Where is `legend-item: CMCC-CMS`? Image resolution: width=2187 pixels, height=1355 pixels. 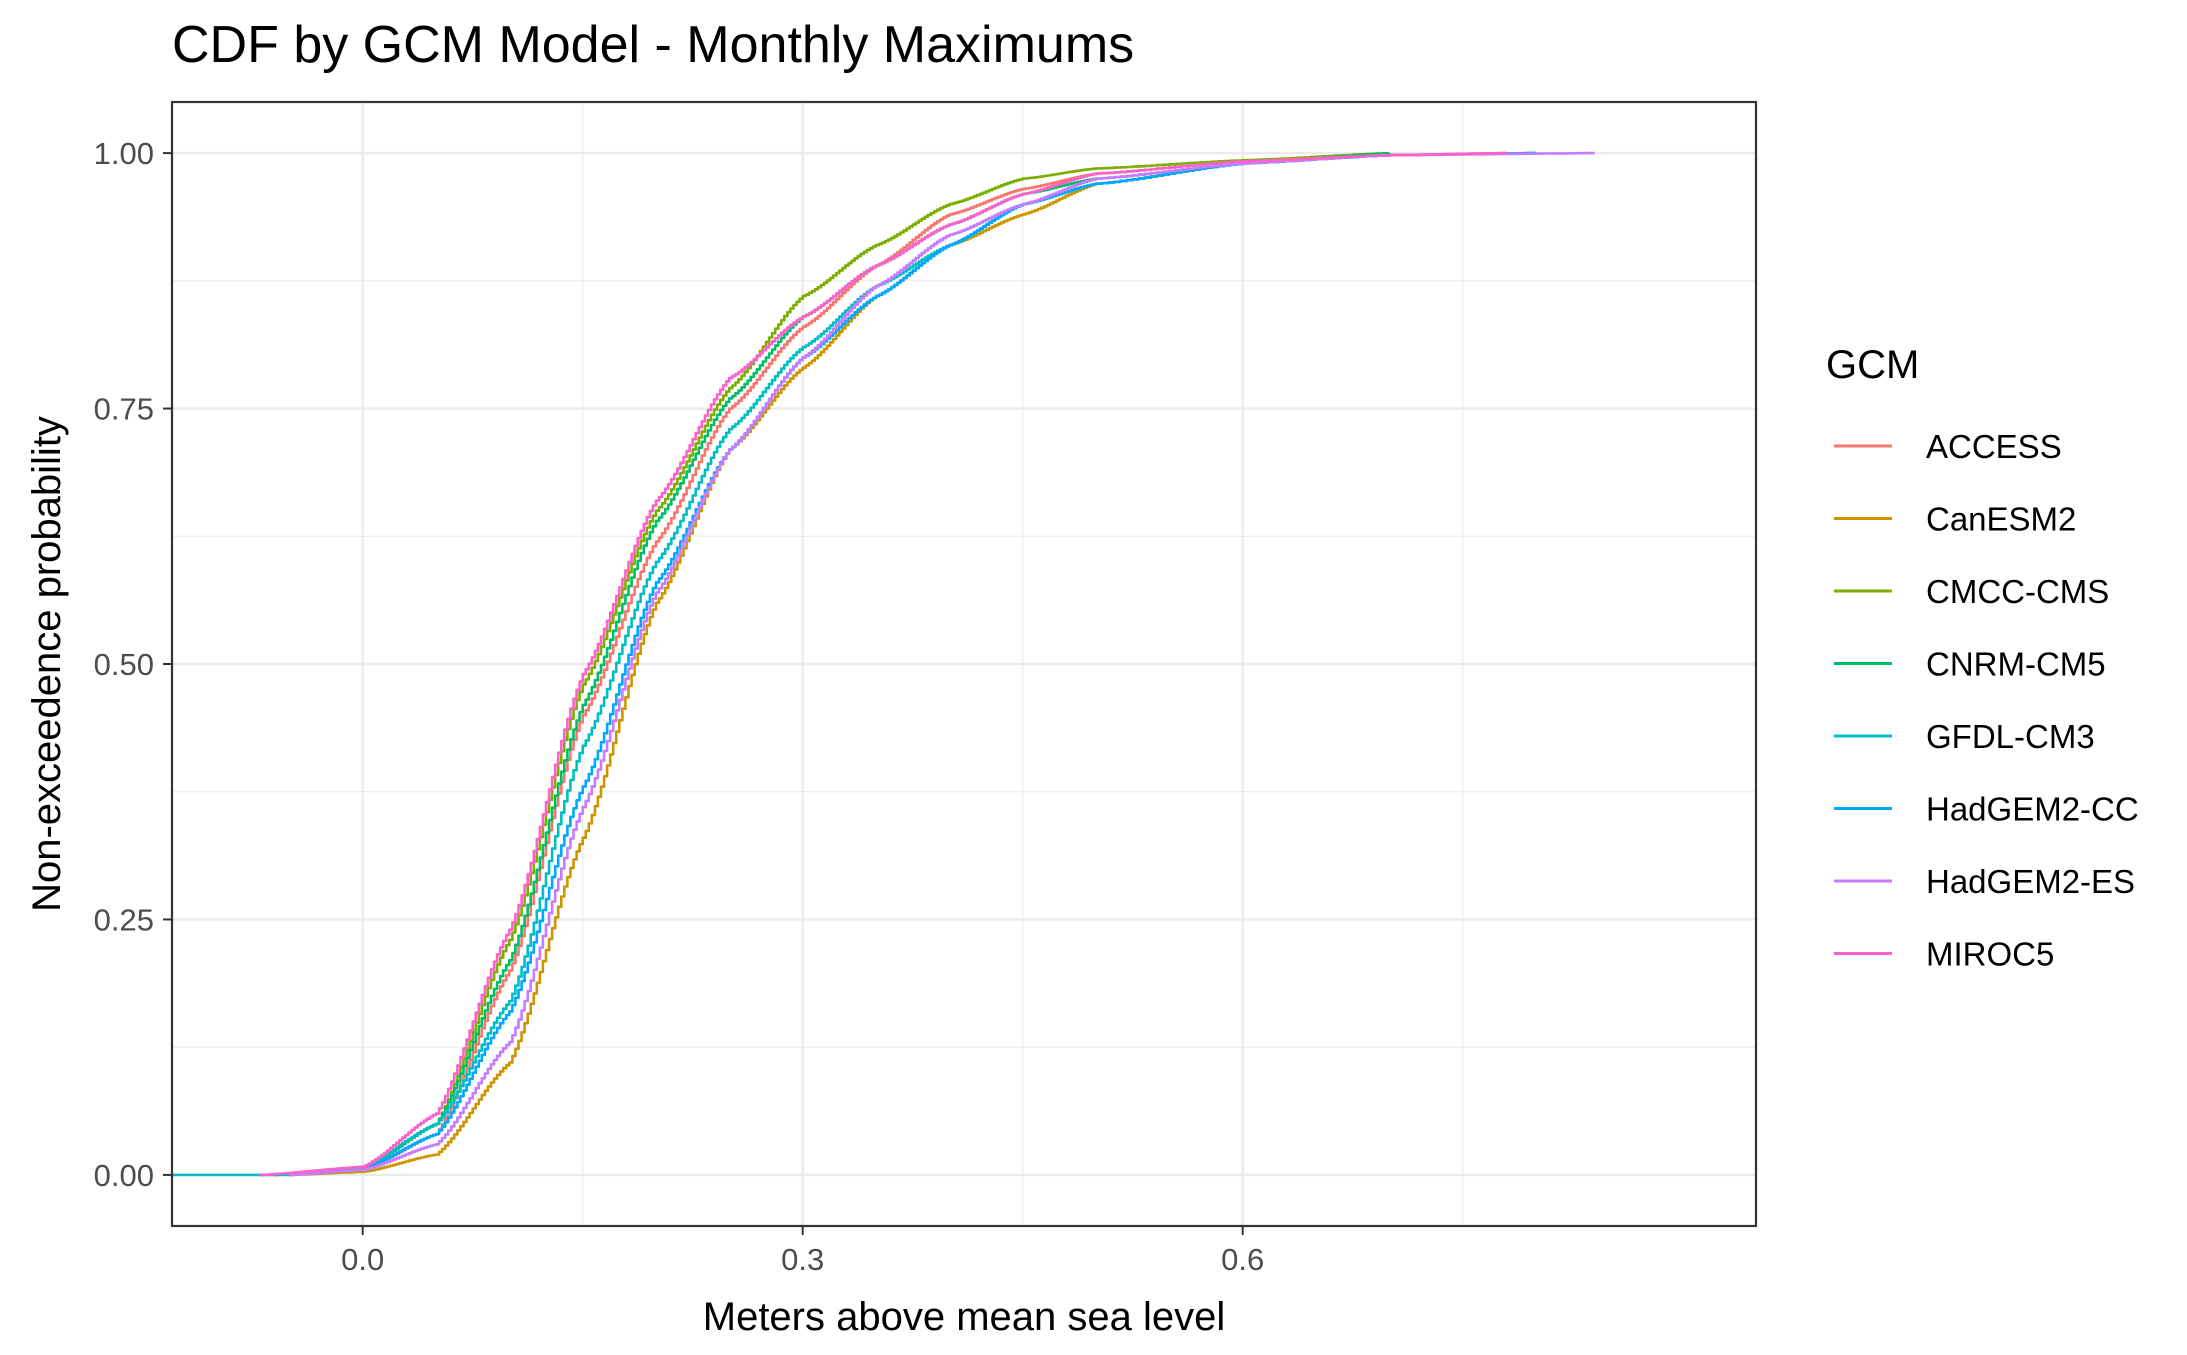 legend-item: CMCC-CMS is located at coordinates (1971, 591).